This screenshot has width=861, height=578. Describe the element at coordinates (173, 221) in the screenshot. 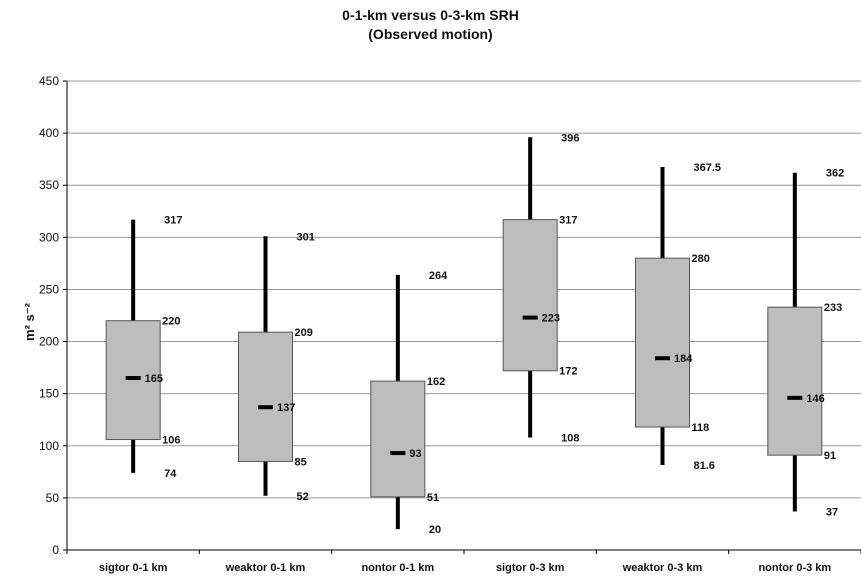

I see `value-label-high: 317` at that location.